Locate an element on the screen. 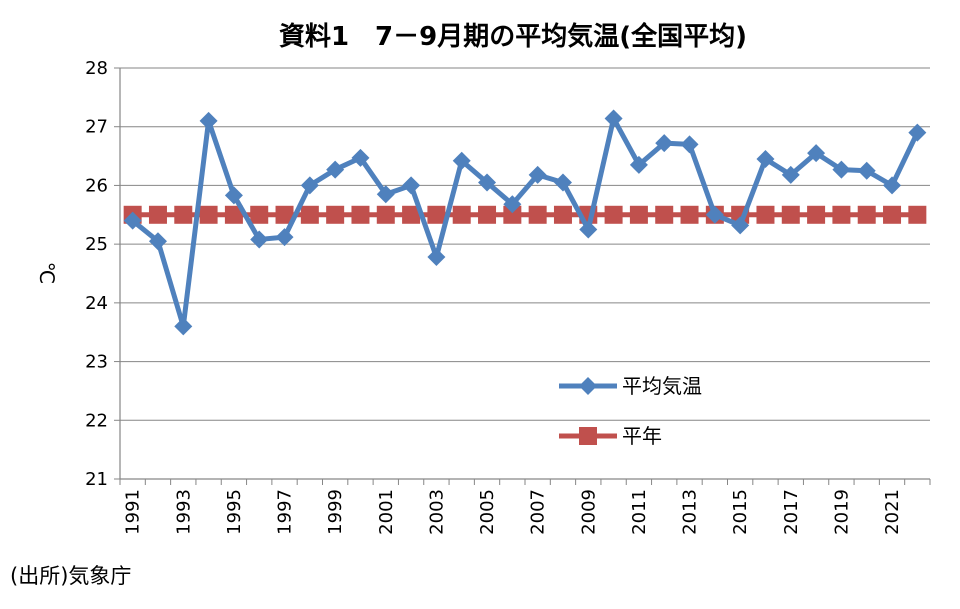  y-tick-label: 24 is located at coordinates (96, 303).